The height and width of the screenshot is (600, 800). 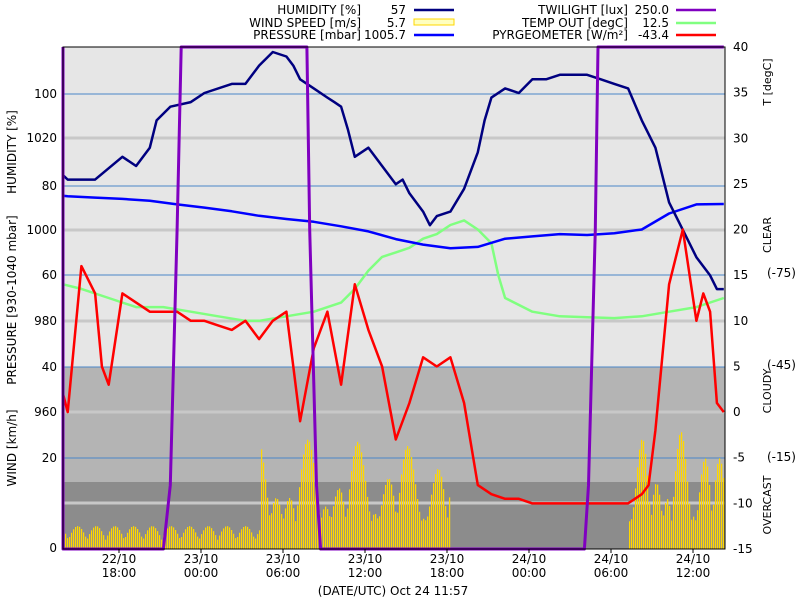 What do you see at coordinates (385, 35) in the screenshot?
I see `legend-value-left-2: 1005.7` at bounding box center [385, 35].